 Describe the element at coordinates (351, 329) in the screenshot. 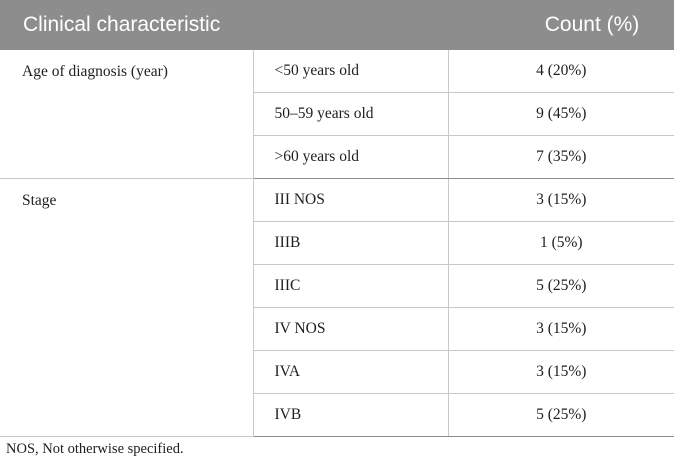

I see `subcategory-cell: IV NOS` at that location.